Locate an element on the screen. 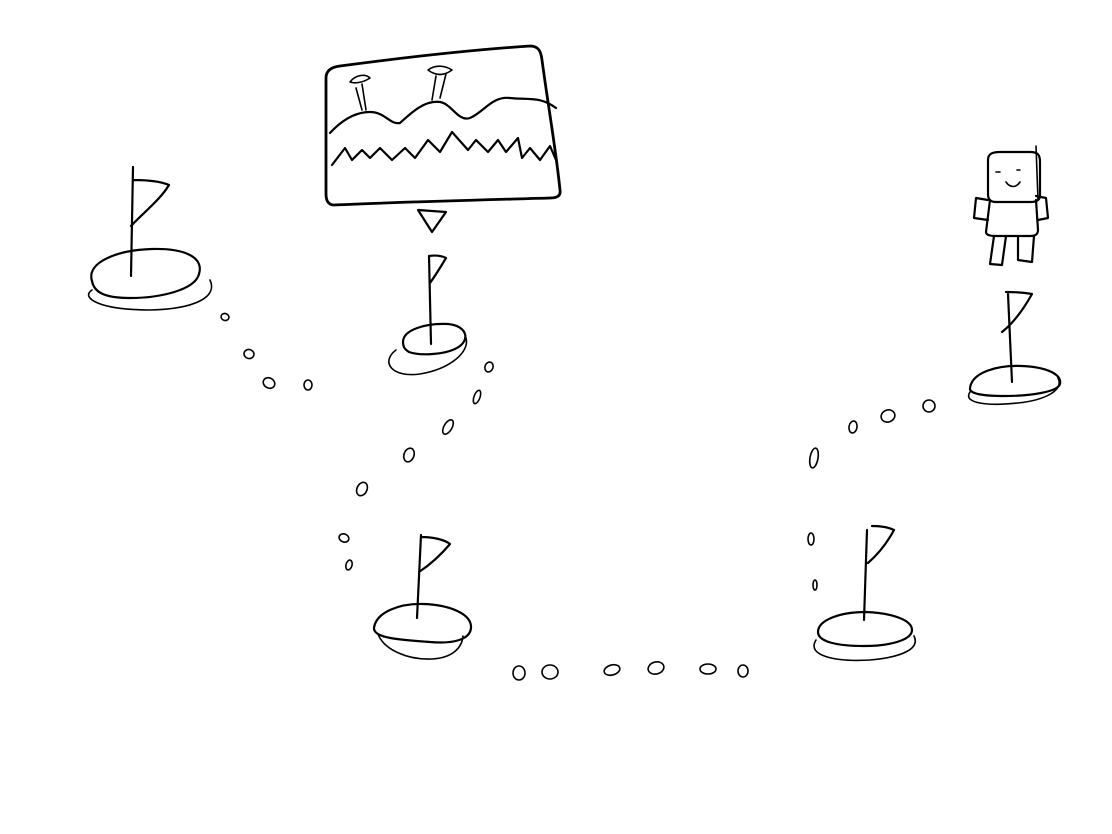 This screenshot has height=834, width=1112. stop-1-platform-shadow is located at coordinates (150, 295).